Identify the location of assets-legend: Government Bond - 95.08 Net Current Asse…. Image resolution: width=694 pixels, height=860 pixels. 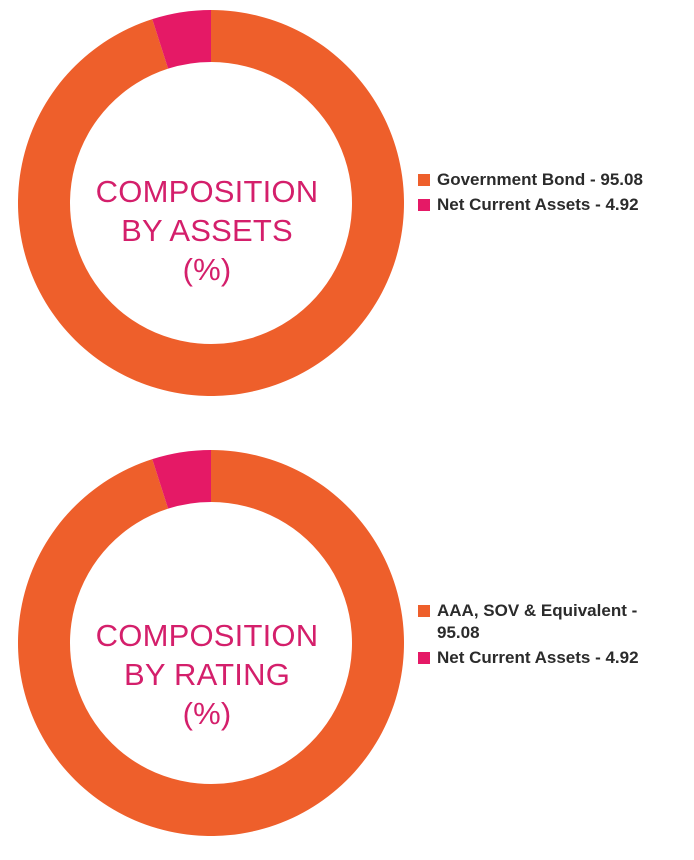
(548, 194).